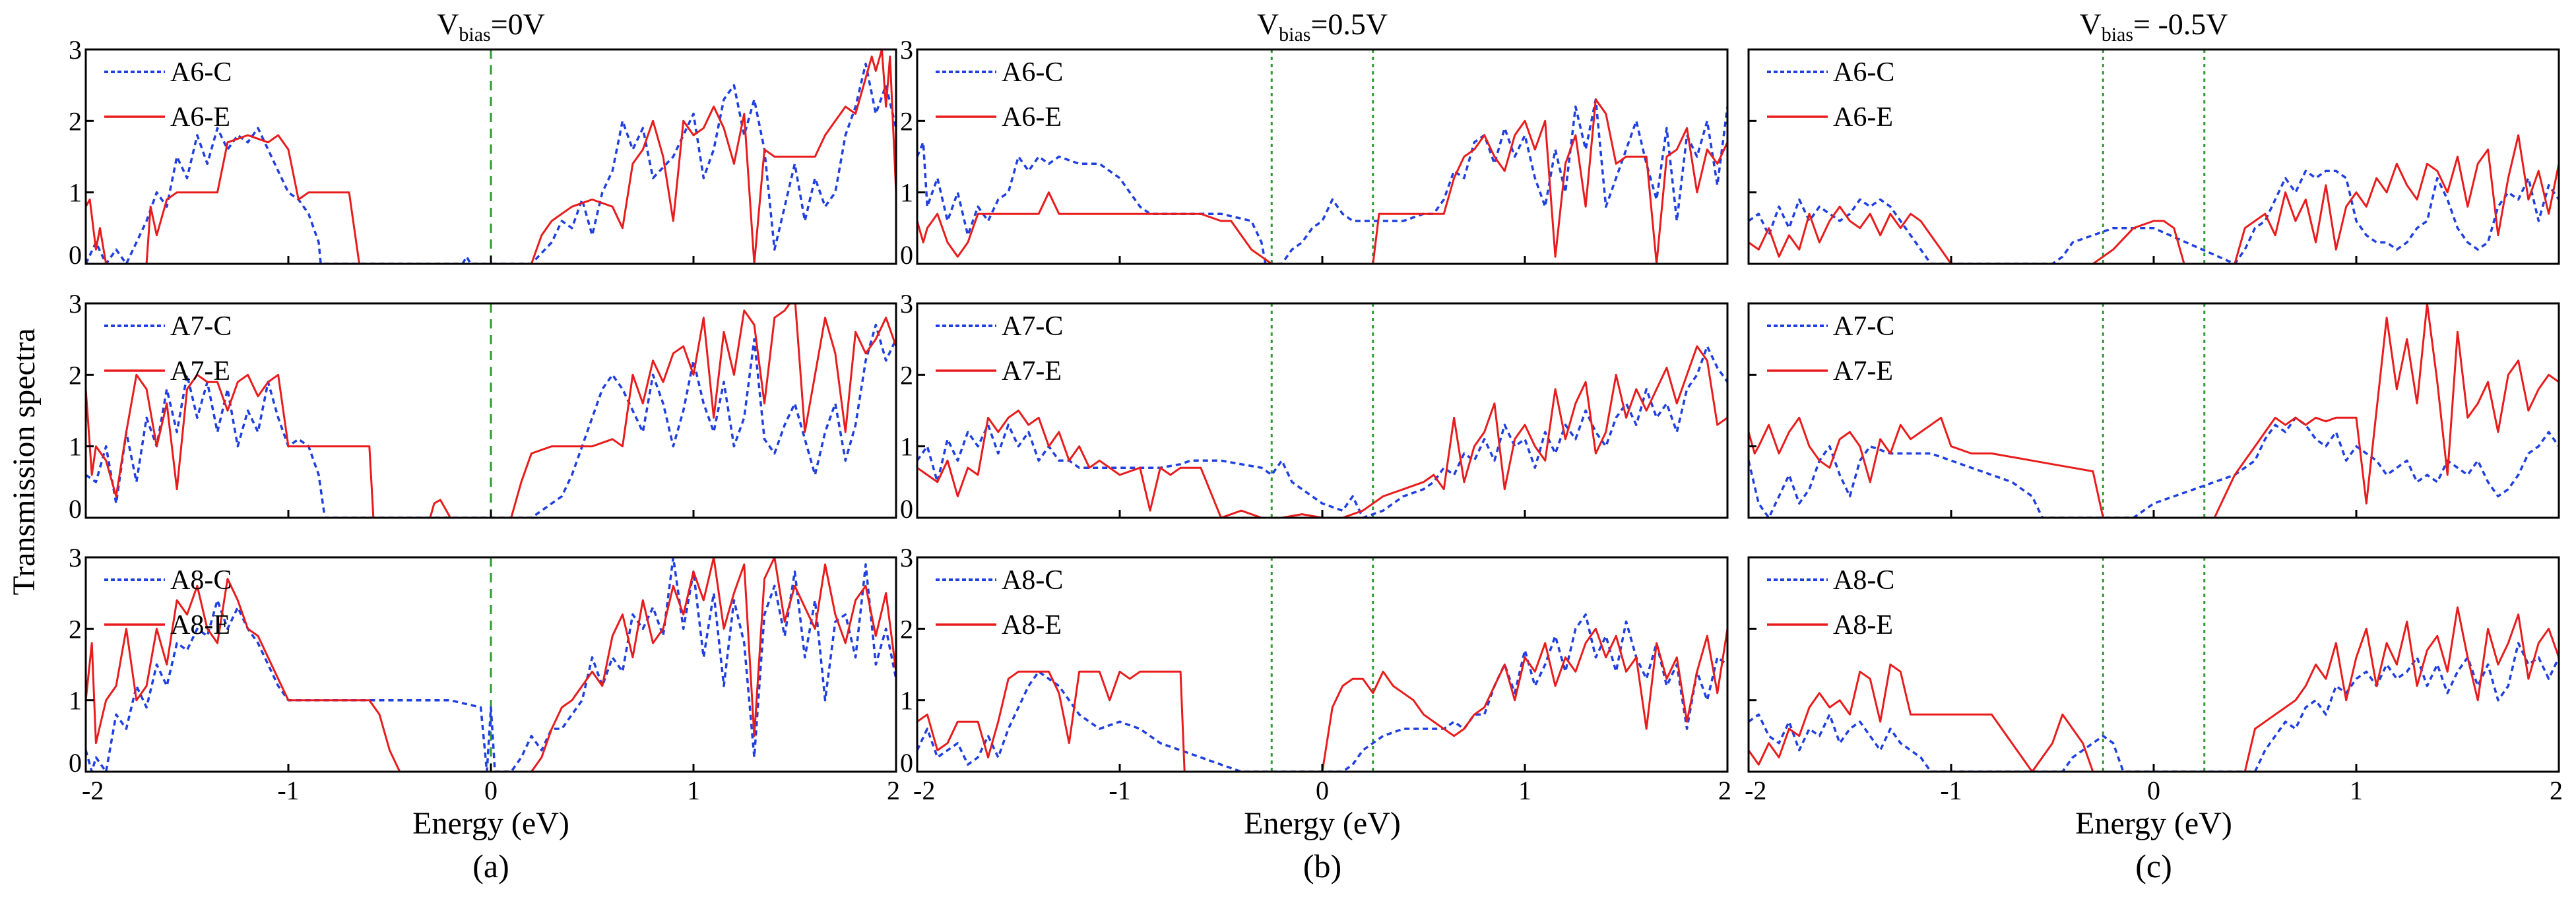 The height and width of the screenshot is (899, 2576). Describe the element at coordinates (518, 24) in the screenshot. I see `column-title-value: =0V` at that location.